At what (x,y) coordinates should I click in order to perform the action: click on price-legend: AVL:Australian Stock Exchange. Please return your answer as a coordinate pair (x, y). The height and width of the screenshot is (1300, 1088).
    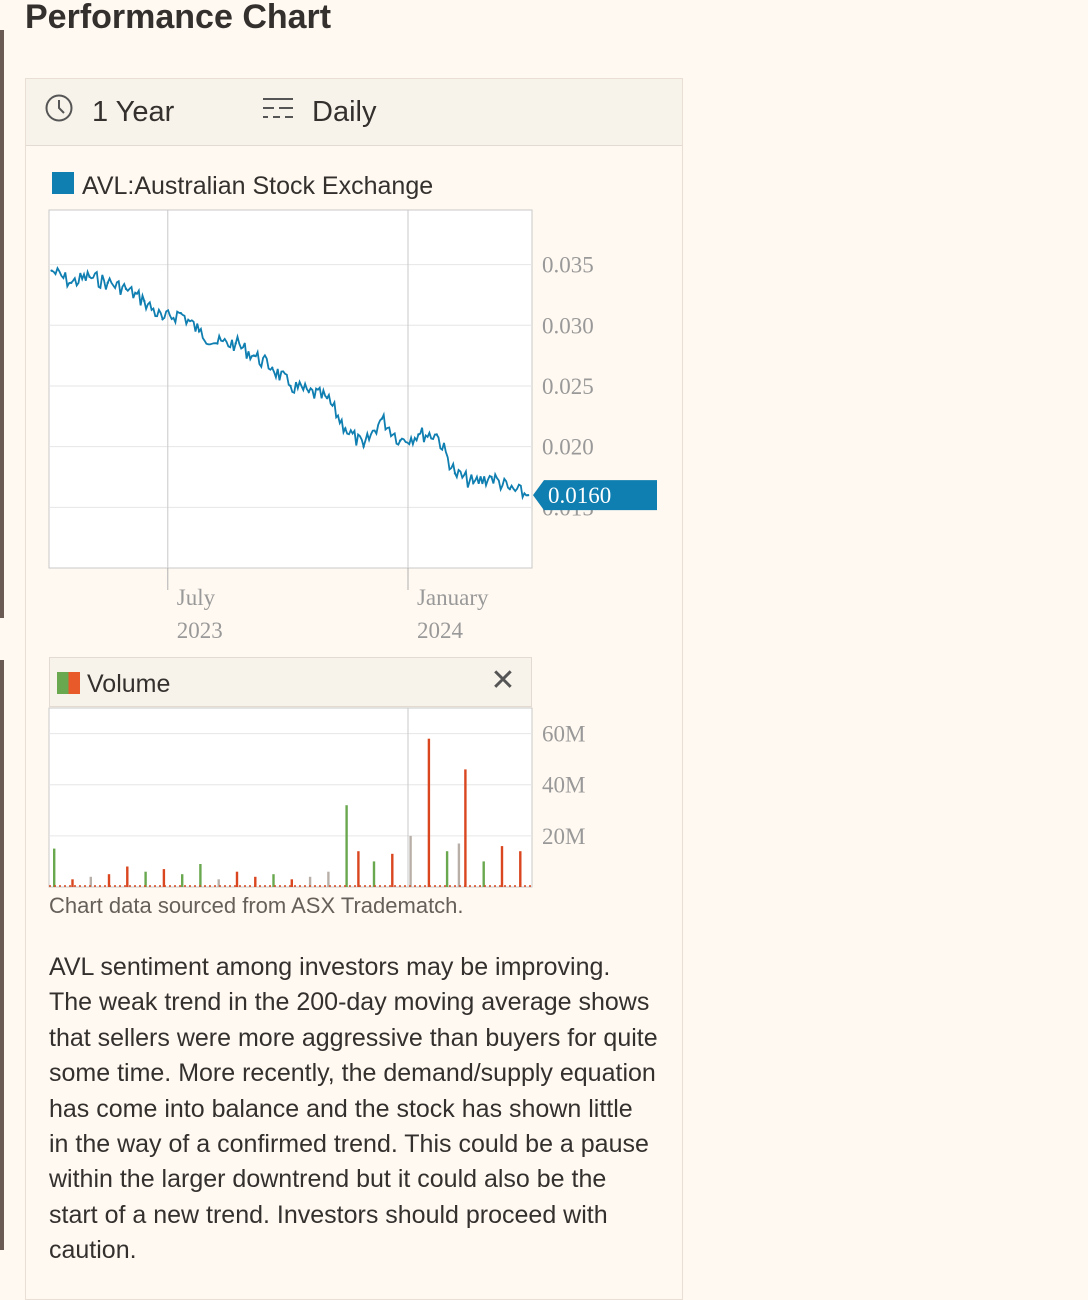
    Looking at the image, I should click on (243, 186).